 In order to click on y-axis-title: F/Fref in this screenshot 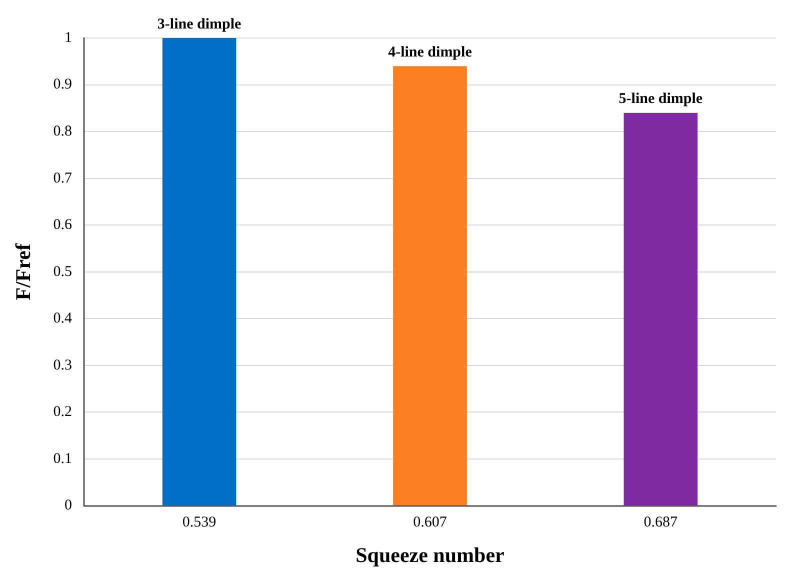, I will do `click(23, 271)`.